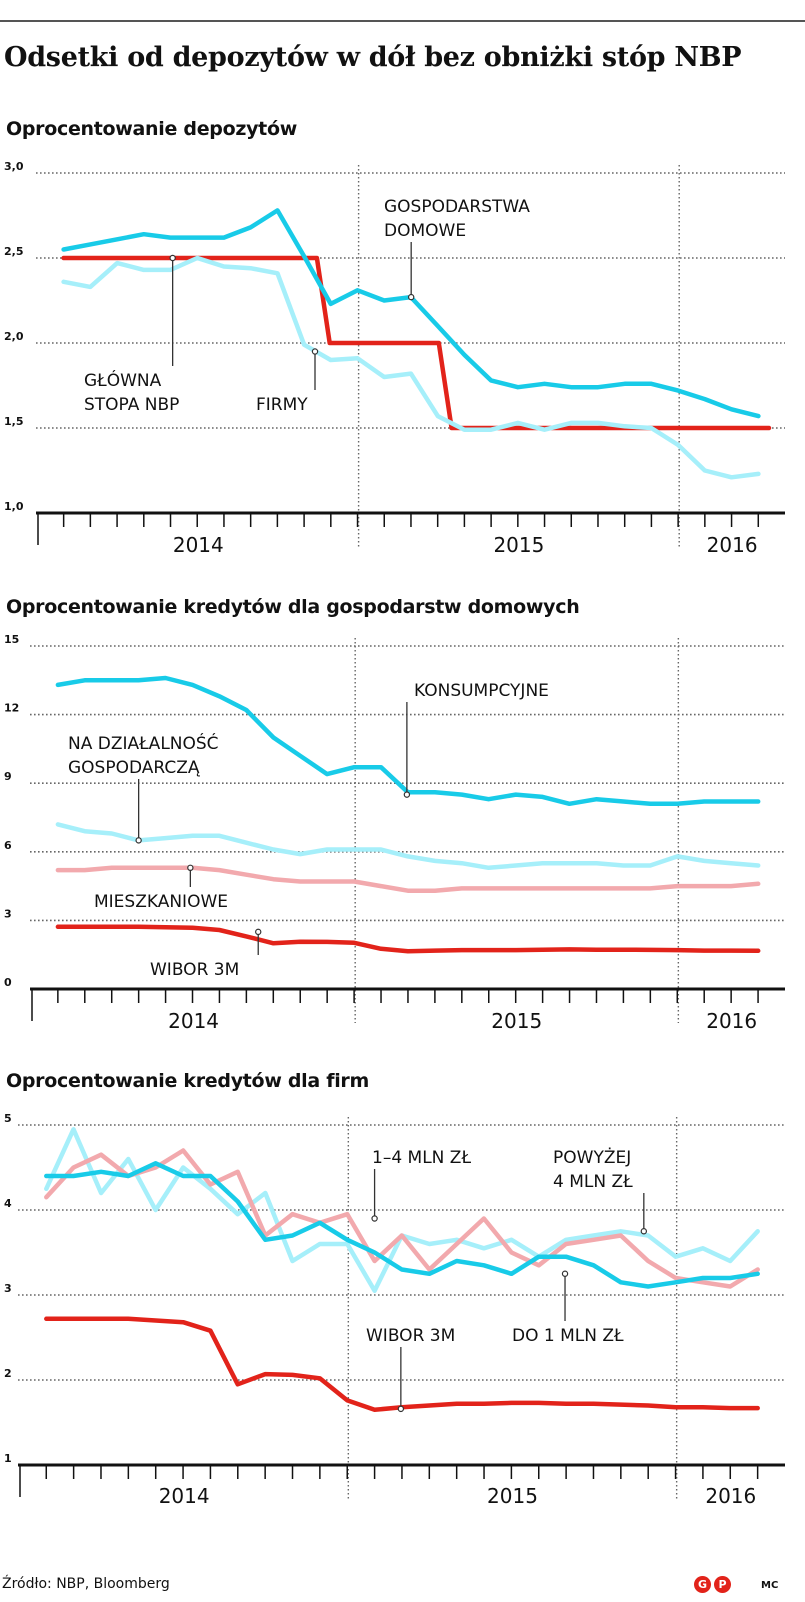  I want to click on y-tick-label: 1,0, so click(14, 506).